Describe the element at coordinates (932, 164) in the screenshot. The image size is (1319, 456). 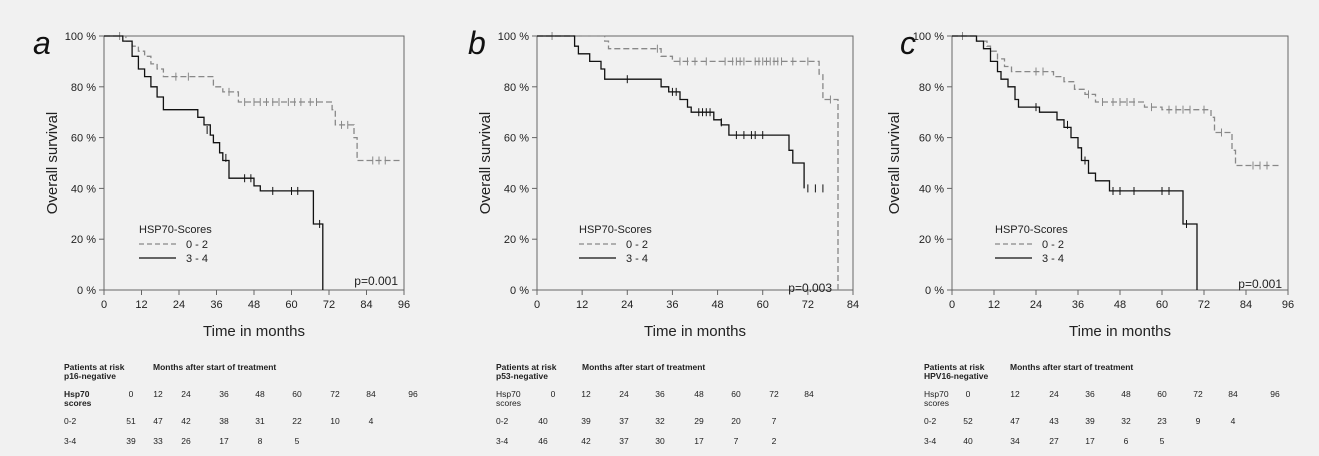
I see `y-axis: 0 % 20 % 40 % 60 % 80 % 100 %` at that location.